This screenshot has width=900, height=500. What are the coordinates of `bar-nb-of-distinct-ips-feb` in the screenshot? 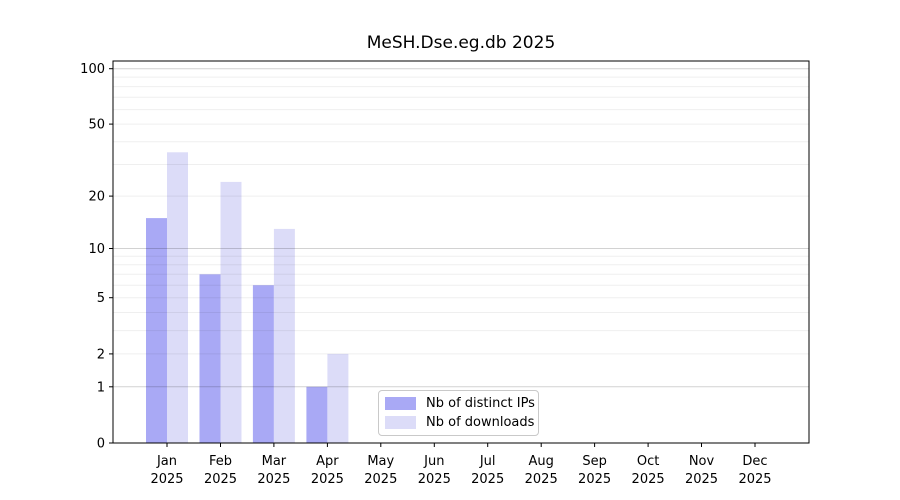 It's located at (210, 358).